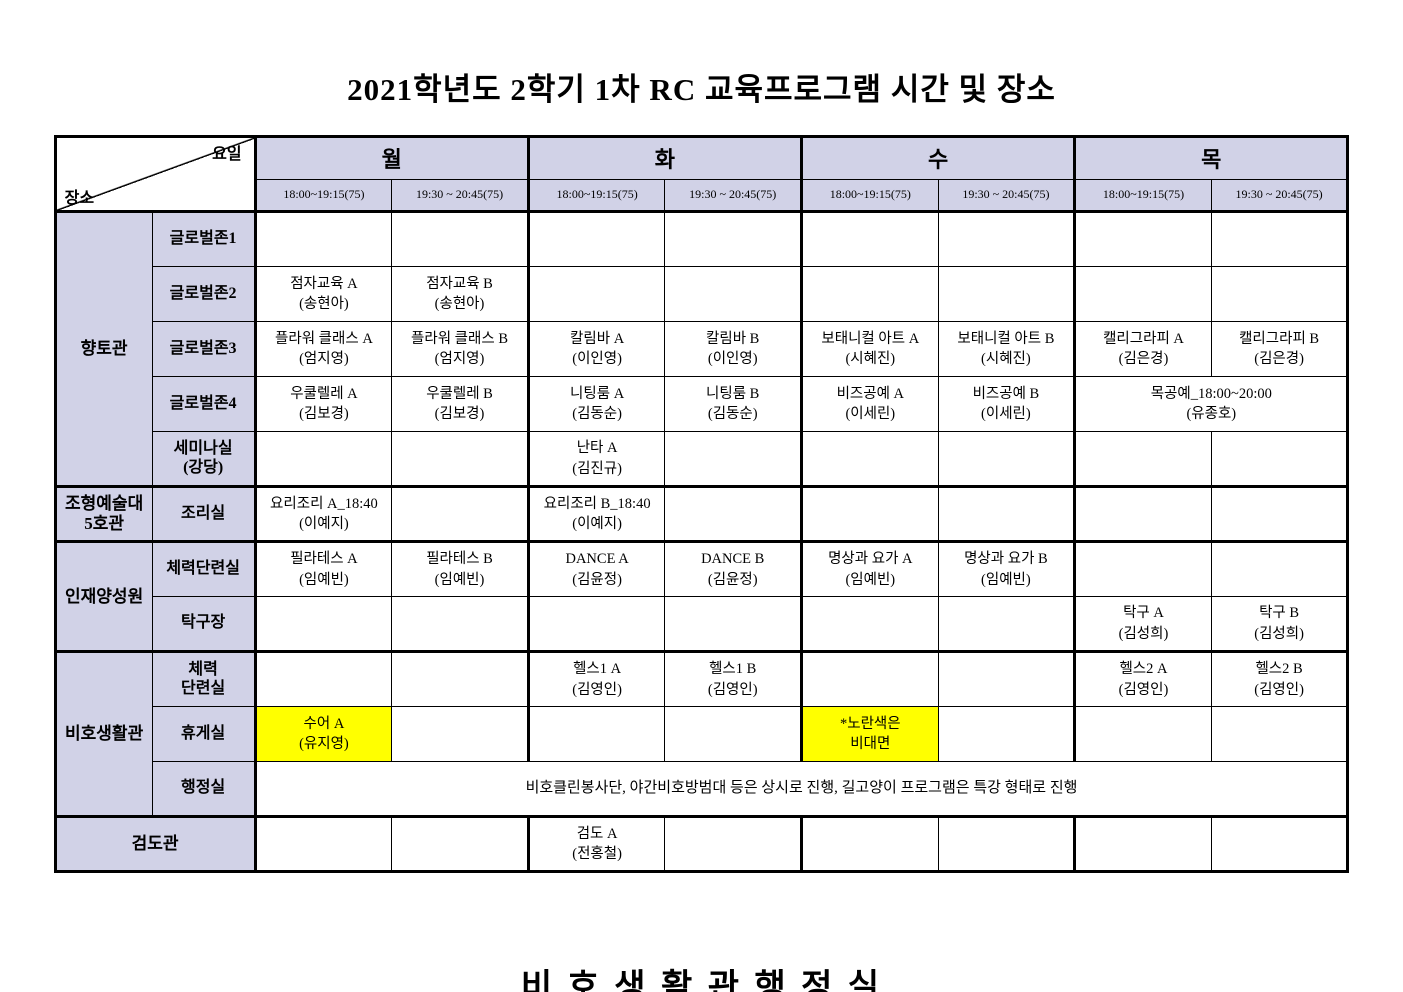  I want to click on row-geomdo: 검도관 검도 A (전홍철), so click(701, 843).